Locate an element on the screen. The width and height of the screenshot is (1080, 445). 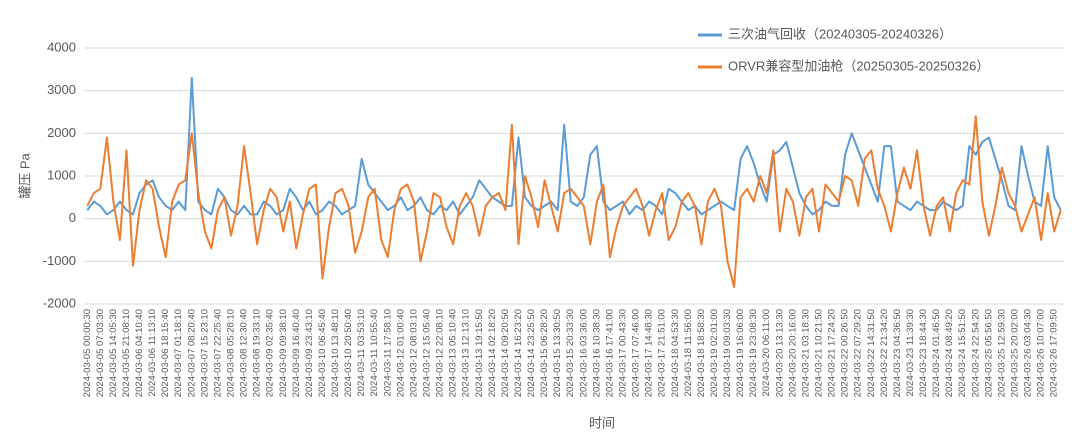
x-tick-label: 2024-03-20 20:16:00 is located at coordinates (792, 353).